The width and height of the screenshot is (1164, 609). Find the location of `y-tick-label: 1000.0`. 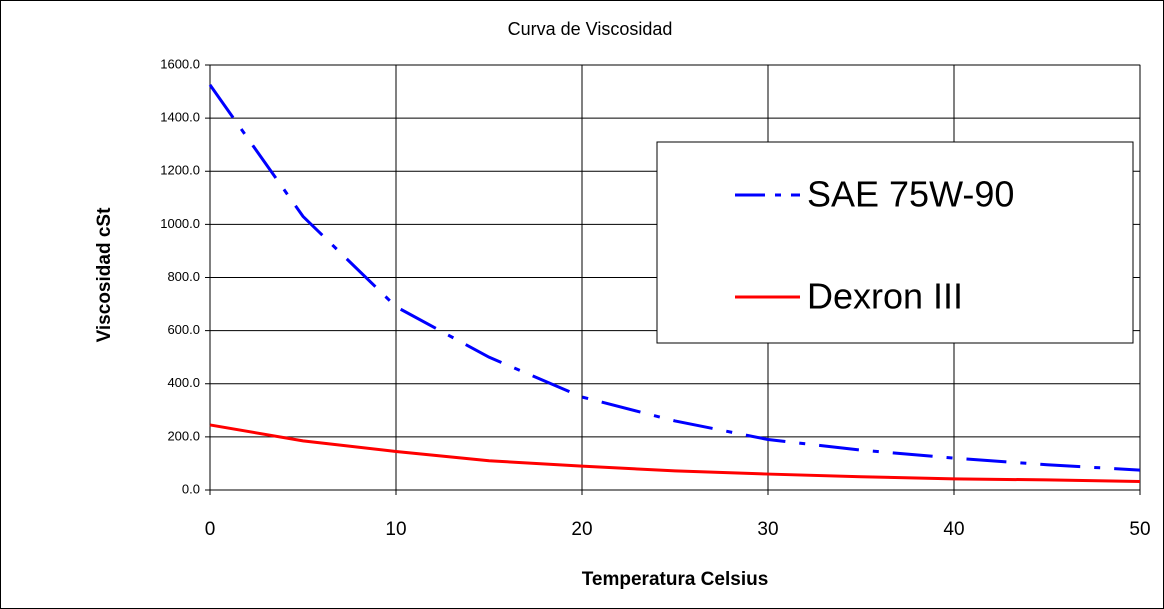

y-tick-label: 1000.0 is located at coordinates (180, 223).